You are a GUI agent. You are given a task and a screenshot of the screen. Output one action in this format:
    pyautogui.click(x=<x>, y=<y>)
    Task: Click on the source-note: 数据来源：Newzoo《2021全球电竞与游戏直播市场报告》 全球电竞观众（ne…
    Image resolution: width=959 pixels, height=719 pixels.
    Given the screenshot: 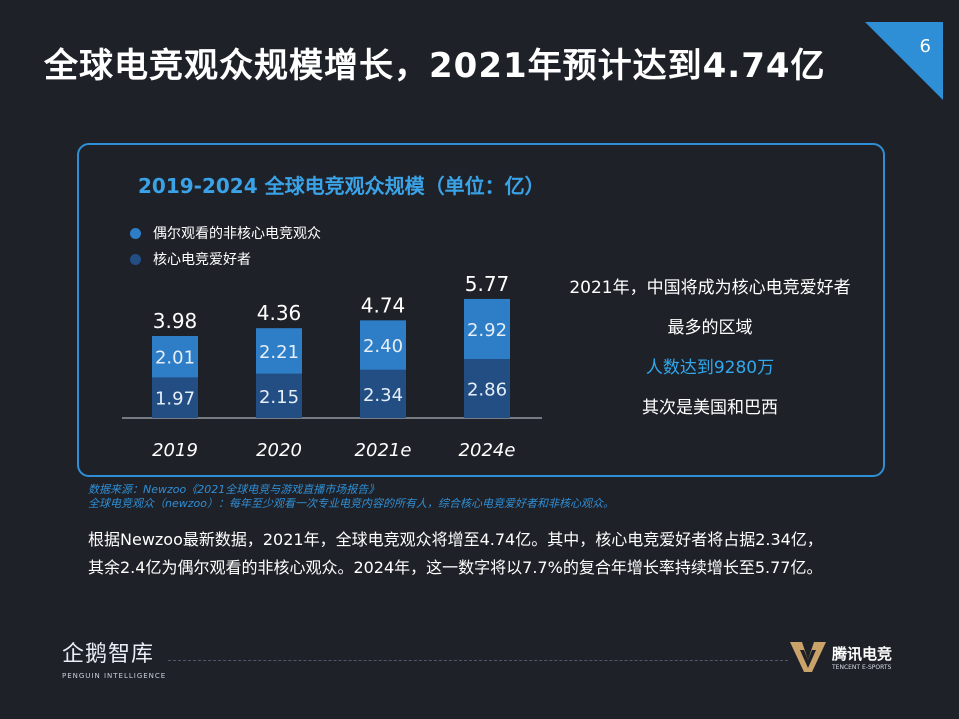 What is the action you would take?
    pyautogui.click(x=351, y=497)
    